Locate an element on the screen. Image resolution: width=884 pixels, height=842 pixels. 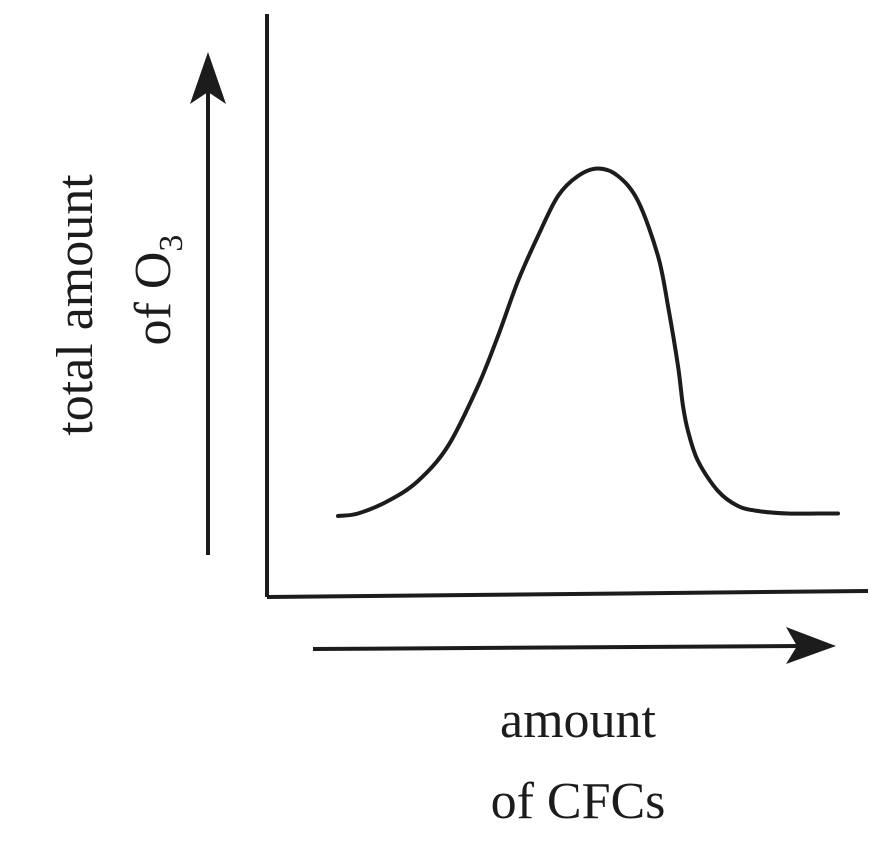
x-axis-line is located at coordinates (567, 594).